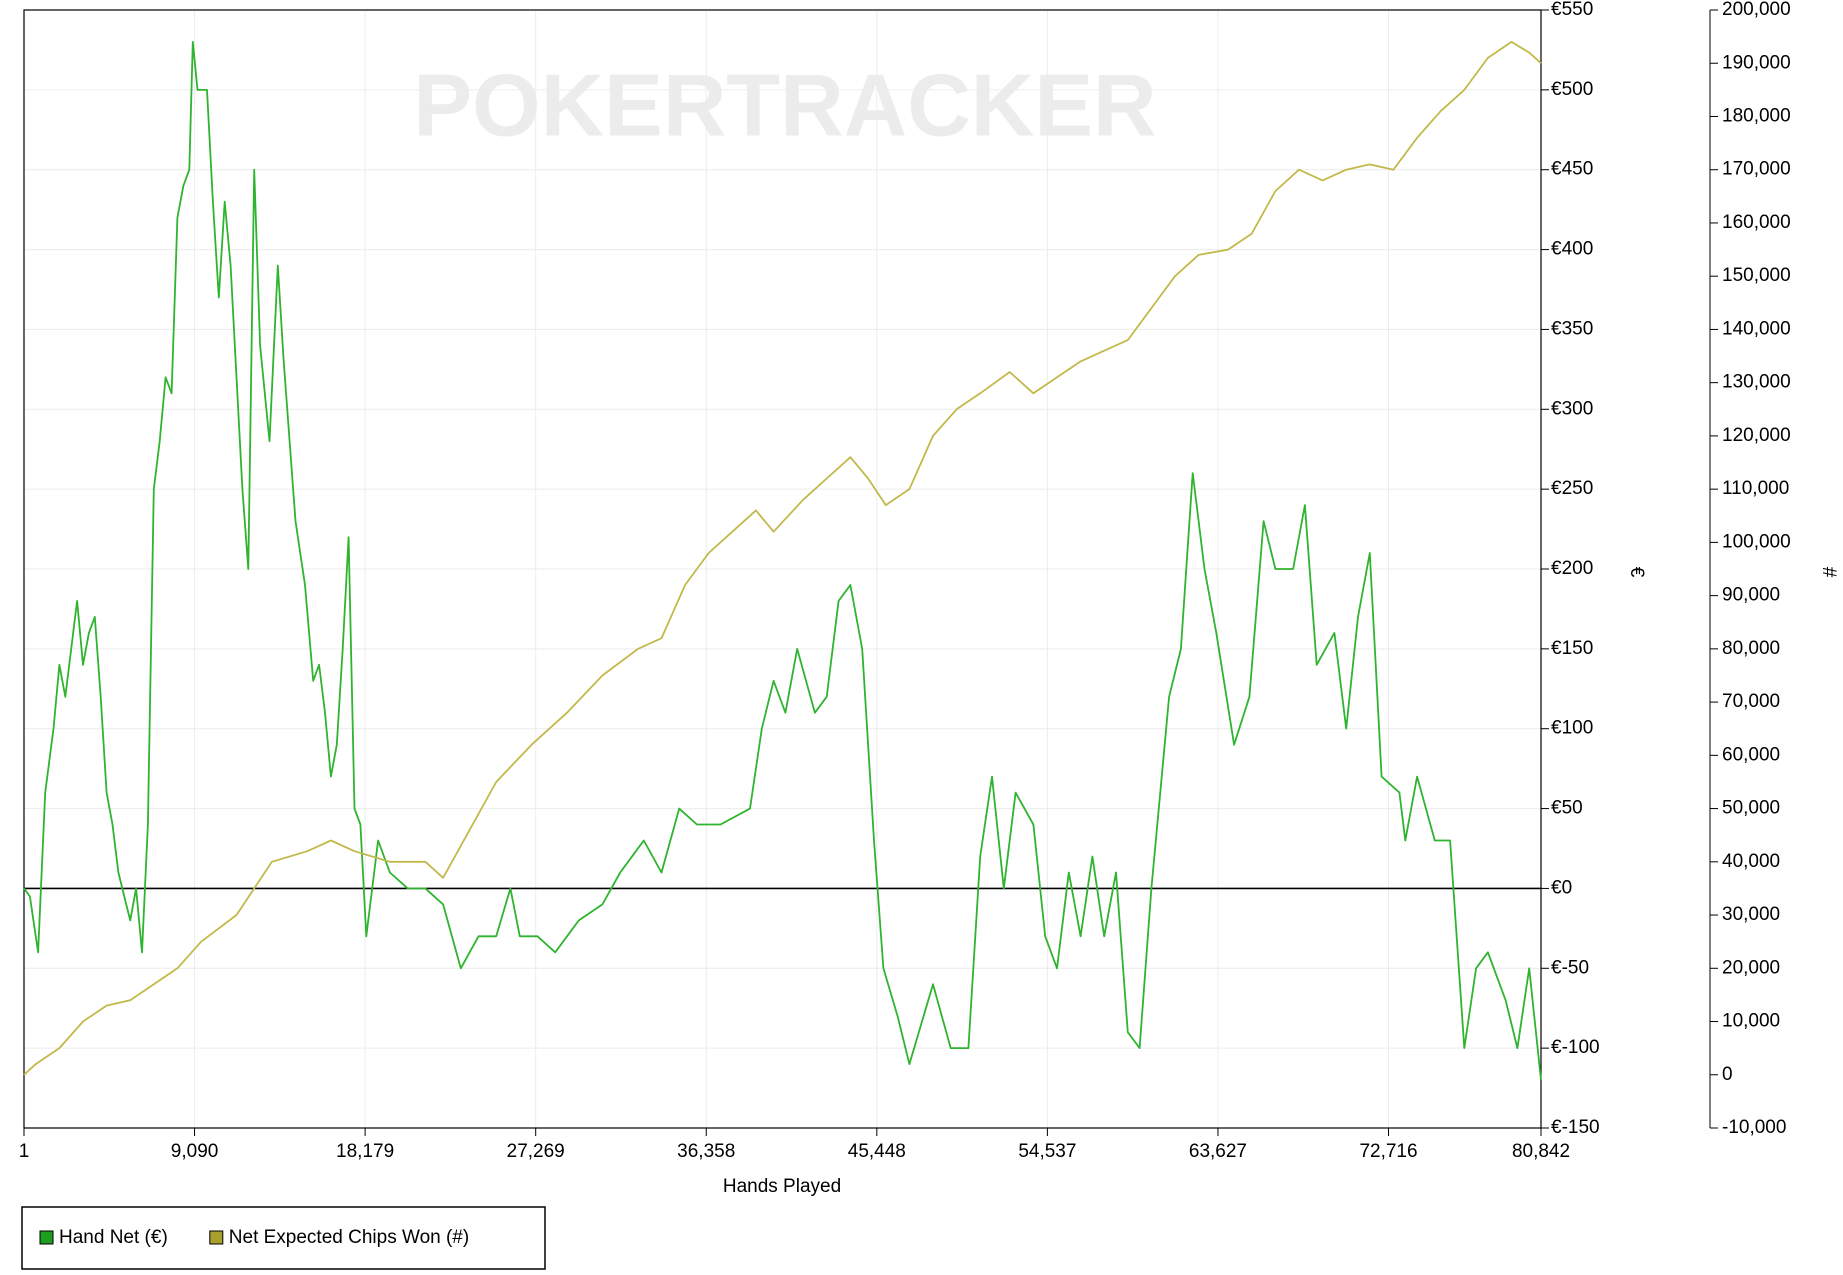  What do you see at coordinates (1756, 541) in the screenshot?
I see `y2-tick-label: 100,000` at bounding box center [1756, 541].